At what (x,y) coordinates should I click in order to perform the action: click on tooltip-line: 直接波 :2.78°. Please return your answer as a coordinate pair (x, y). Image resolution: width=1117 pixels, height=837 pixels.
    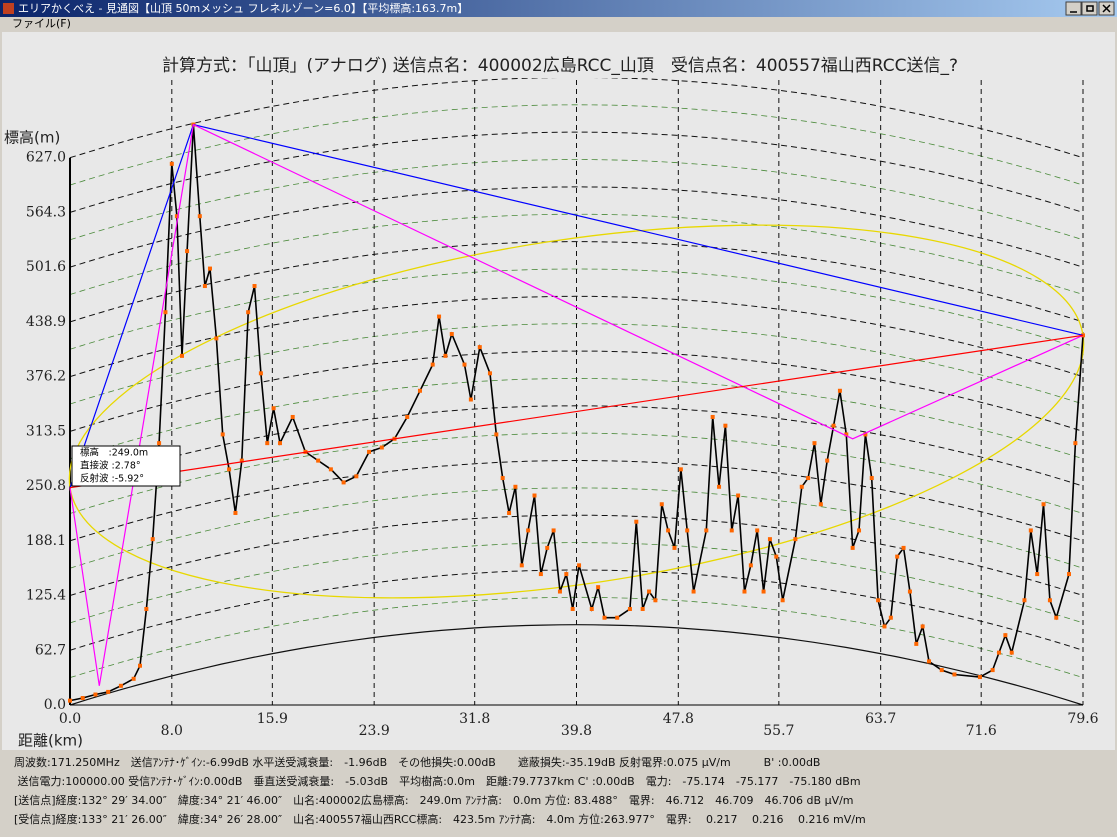
    Looking at the image, I should click on (110, 466).